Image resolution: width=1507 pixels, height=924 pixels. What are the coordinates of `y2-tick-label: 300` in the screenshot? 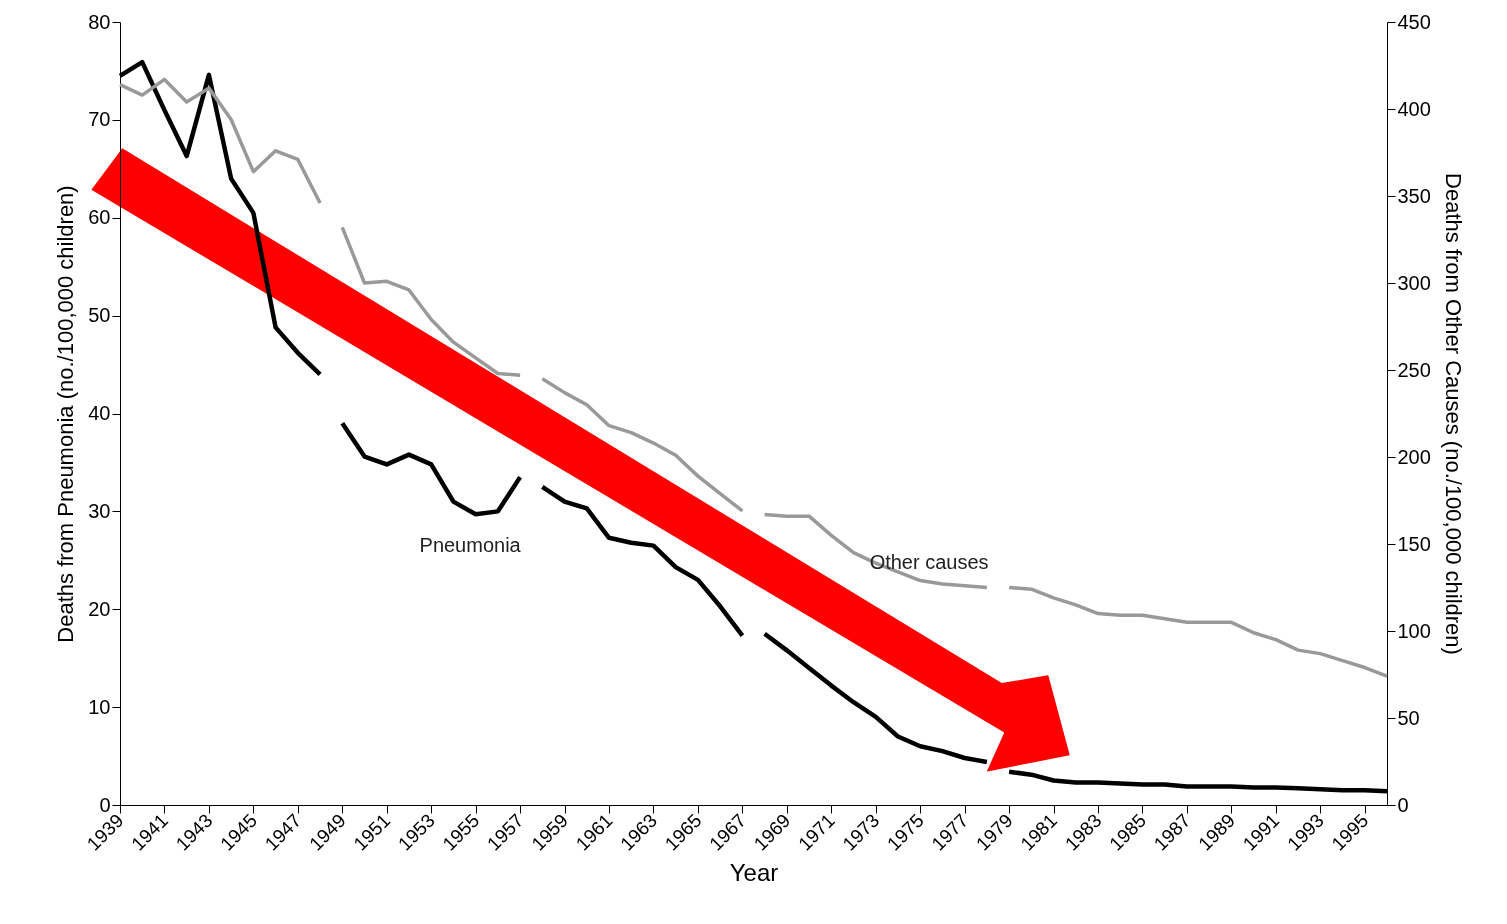 It's located at (1414, 282).